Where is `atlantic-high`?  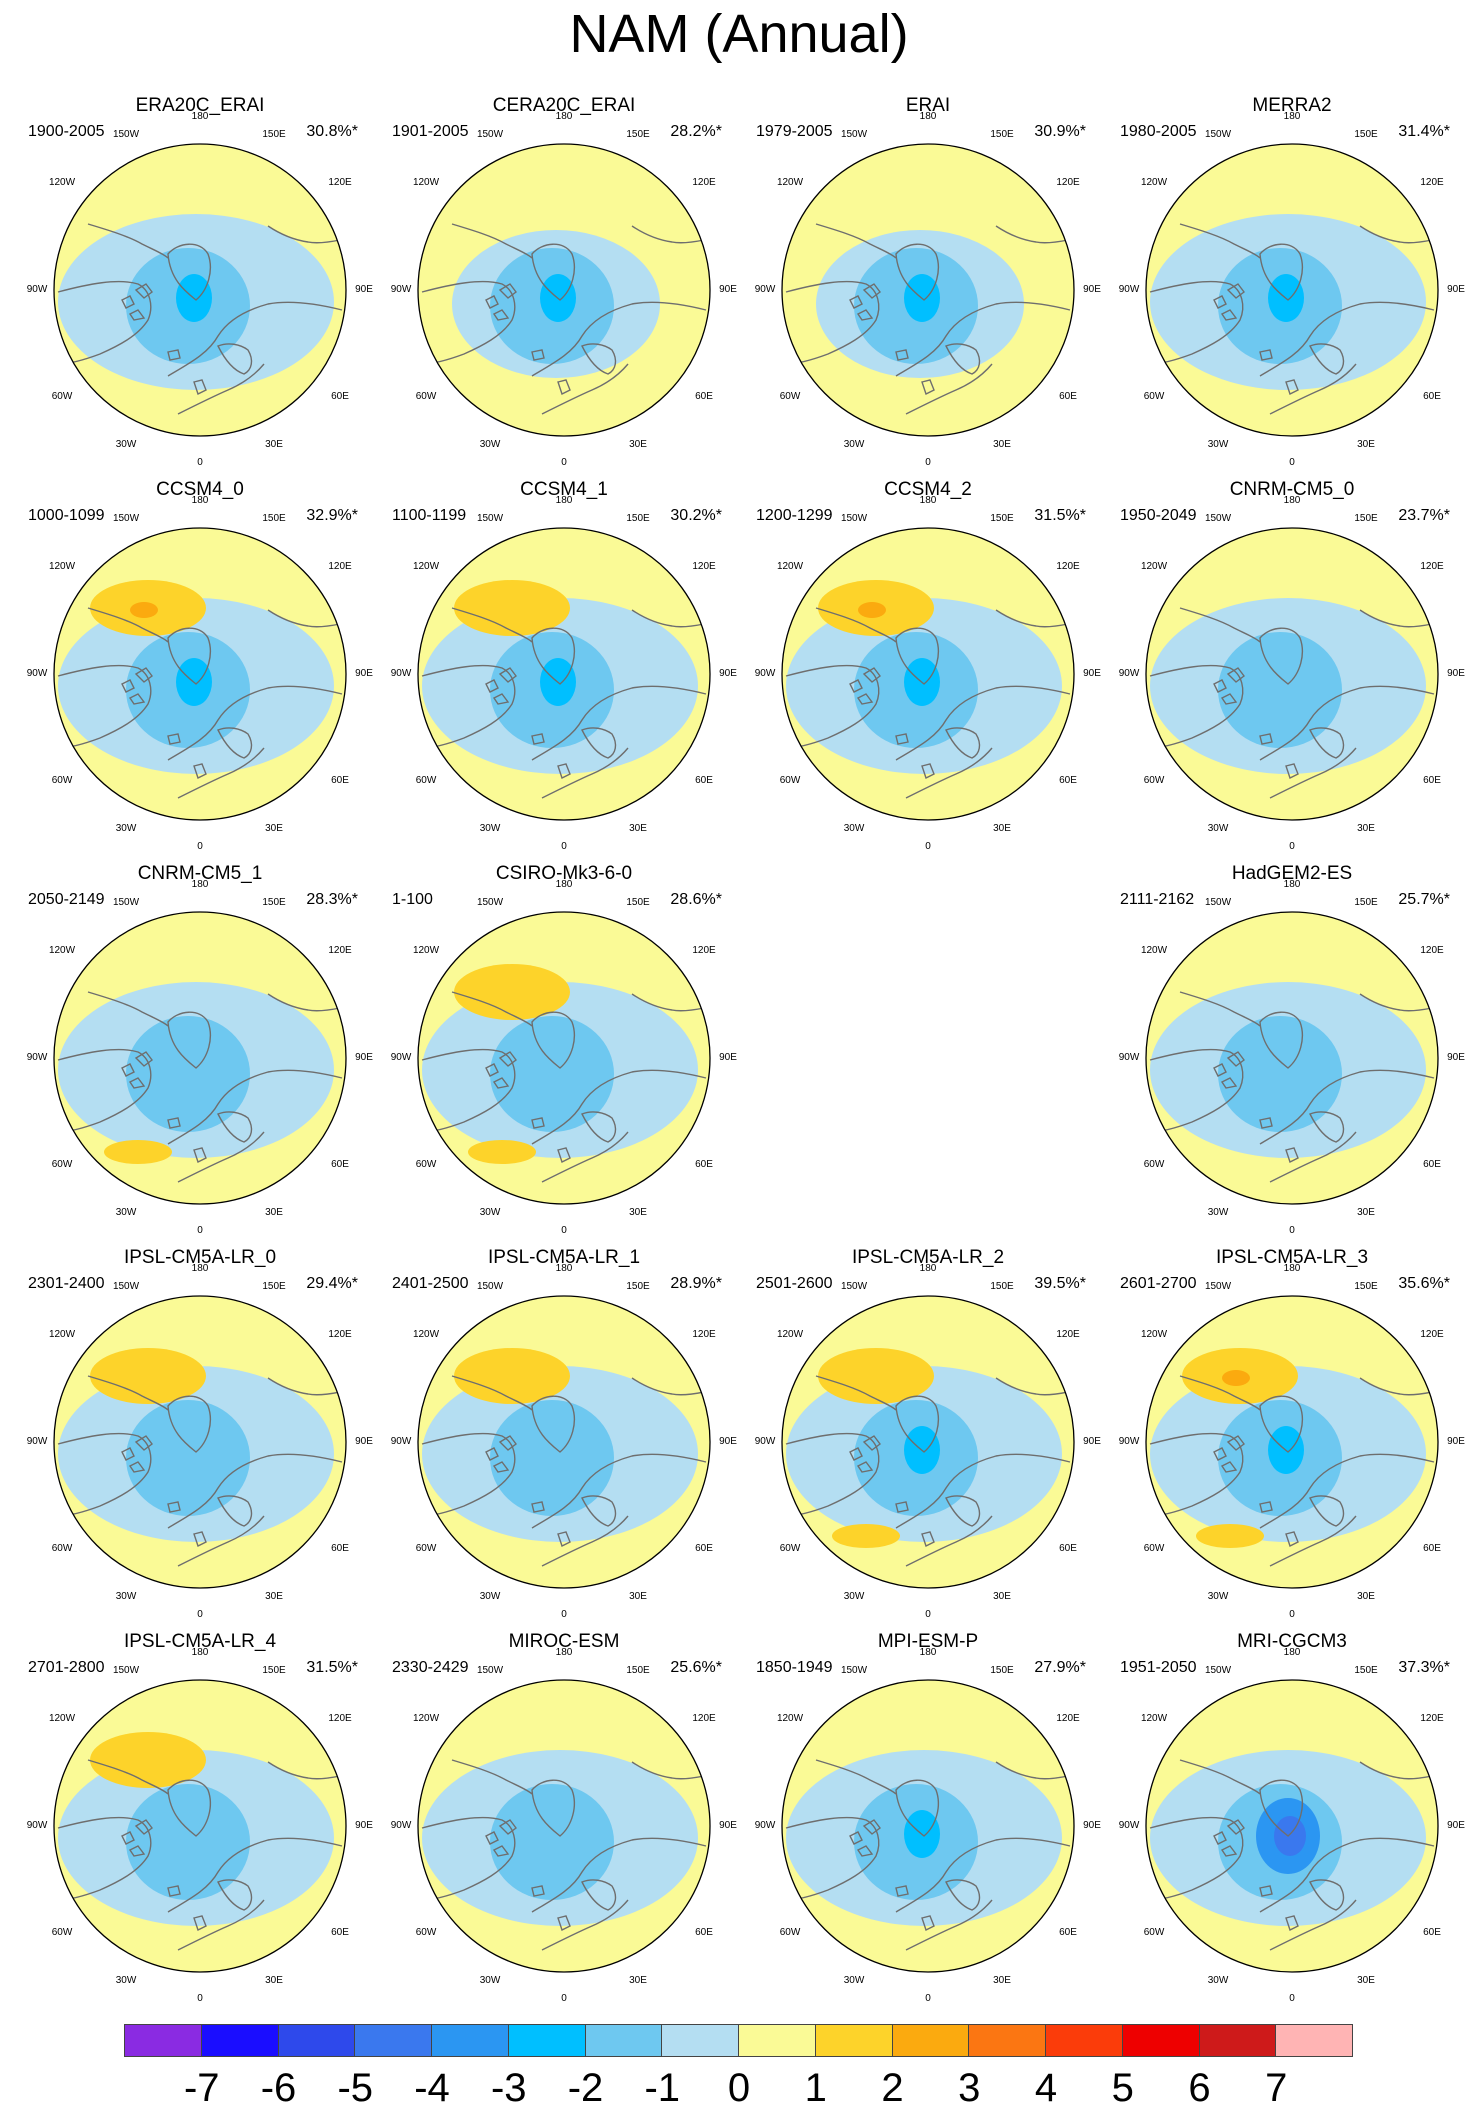 atlantic-high is located at coordinates (138, 1152).